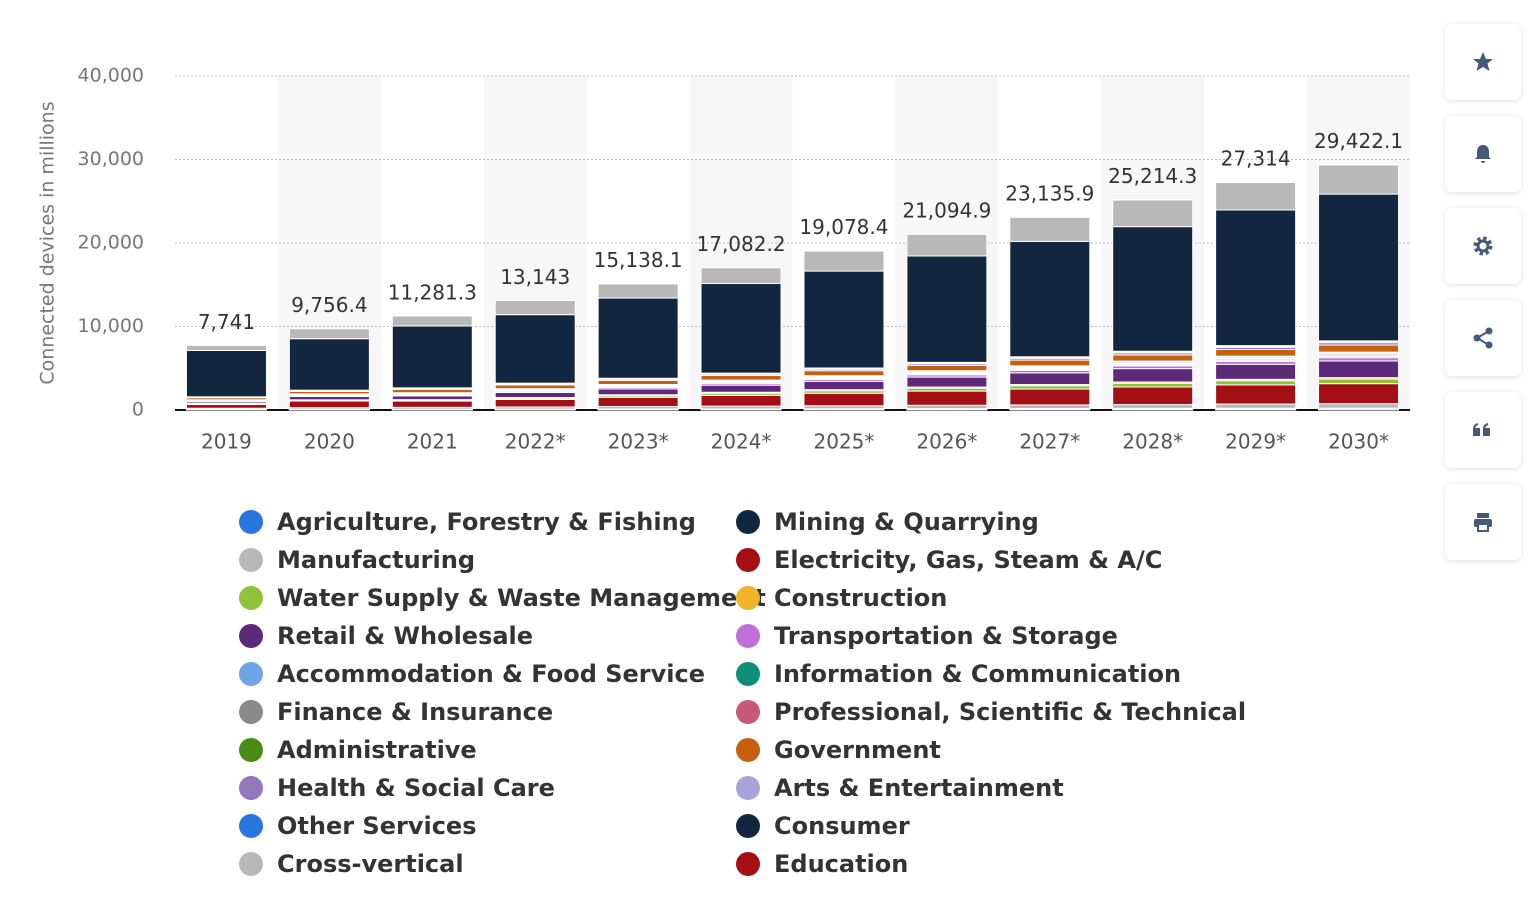 The width and height of the screenshot is (1531, 906). Describe the element at coordinates (844, 442) in the screenshot. I see `x-tick-label: 2025*` at that location.